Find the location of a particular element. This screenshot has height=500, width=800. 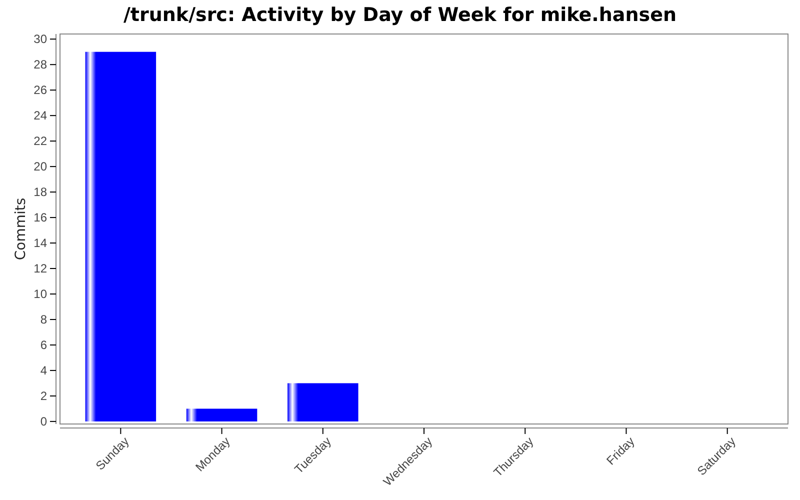

y-tick-label: 22 is located at coordinates (41, 141).